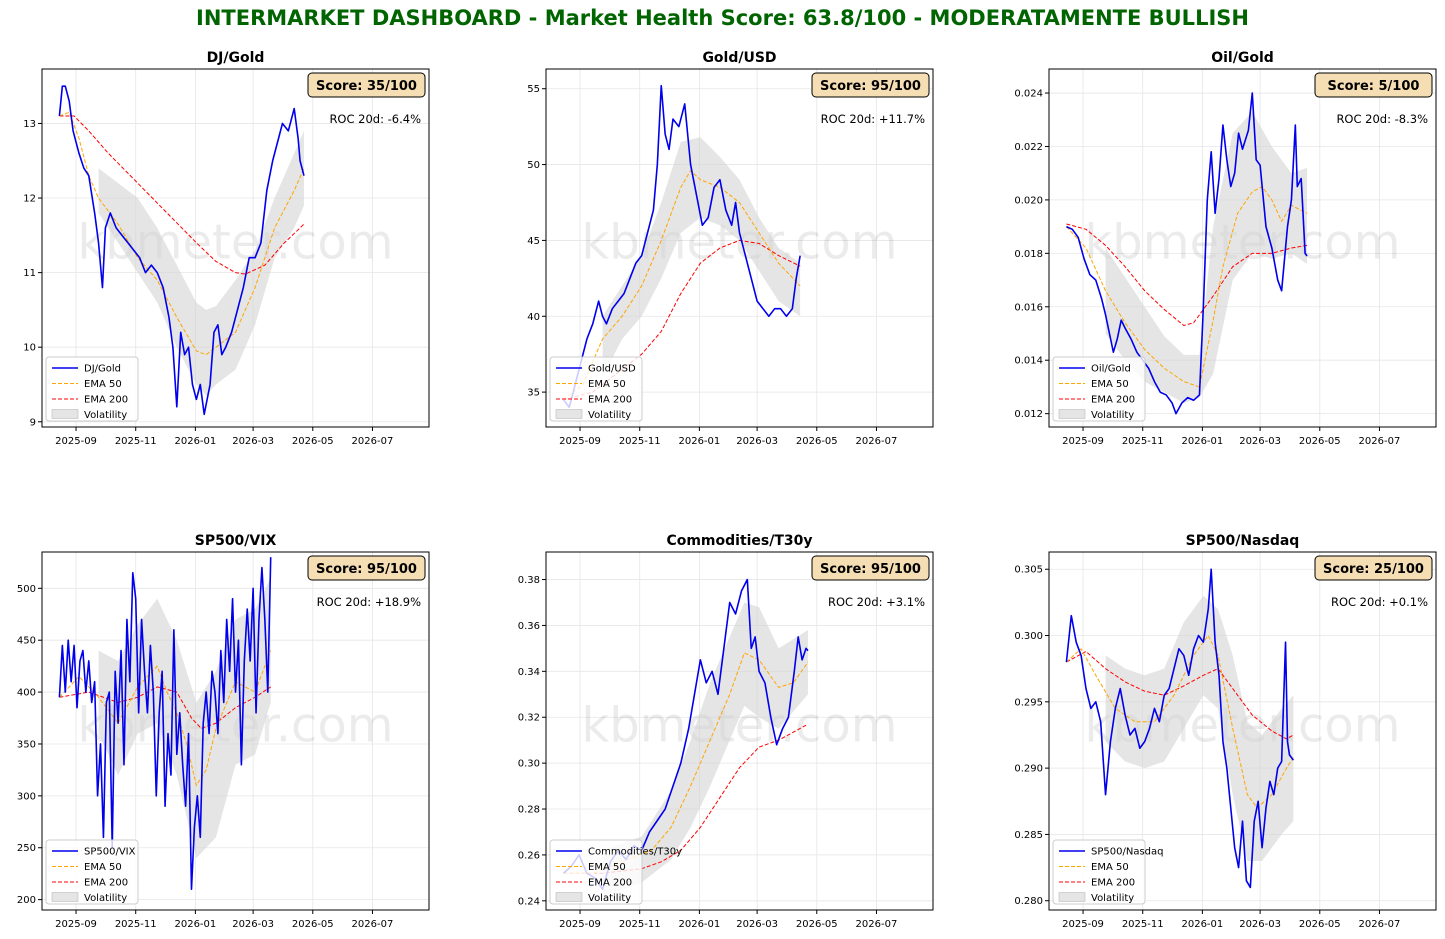 This screenshot has height=939, width=1445. What do you see at coordinates (529, 764) in the screenshot?
I see `y-tick-label: 0.30` at bounding box center [529, 764].